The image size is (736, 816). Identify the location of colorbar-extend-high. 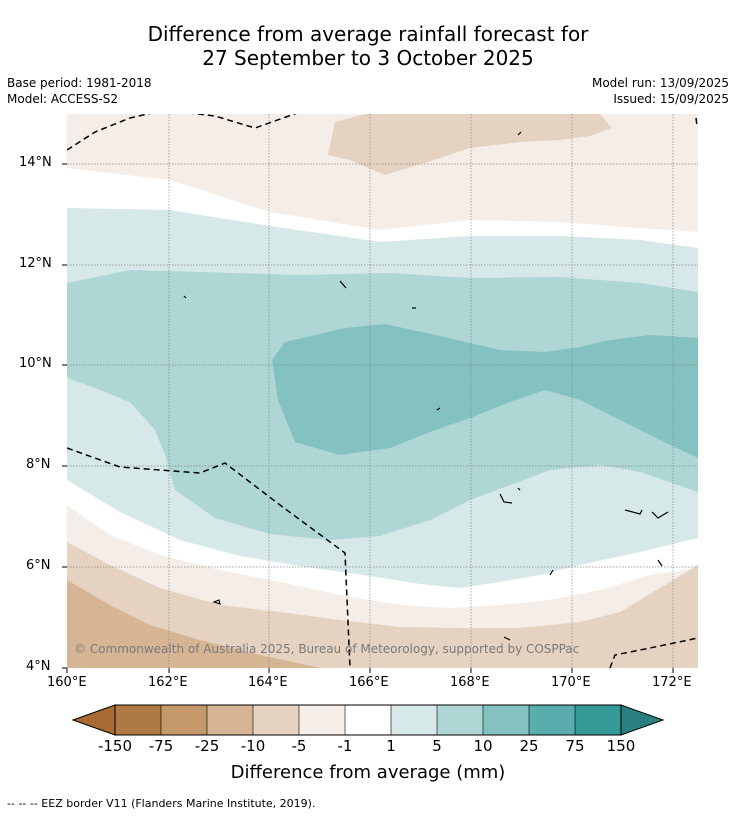
(642, 720).